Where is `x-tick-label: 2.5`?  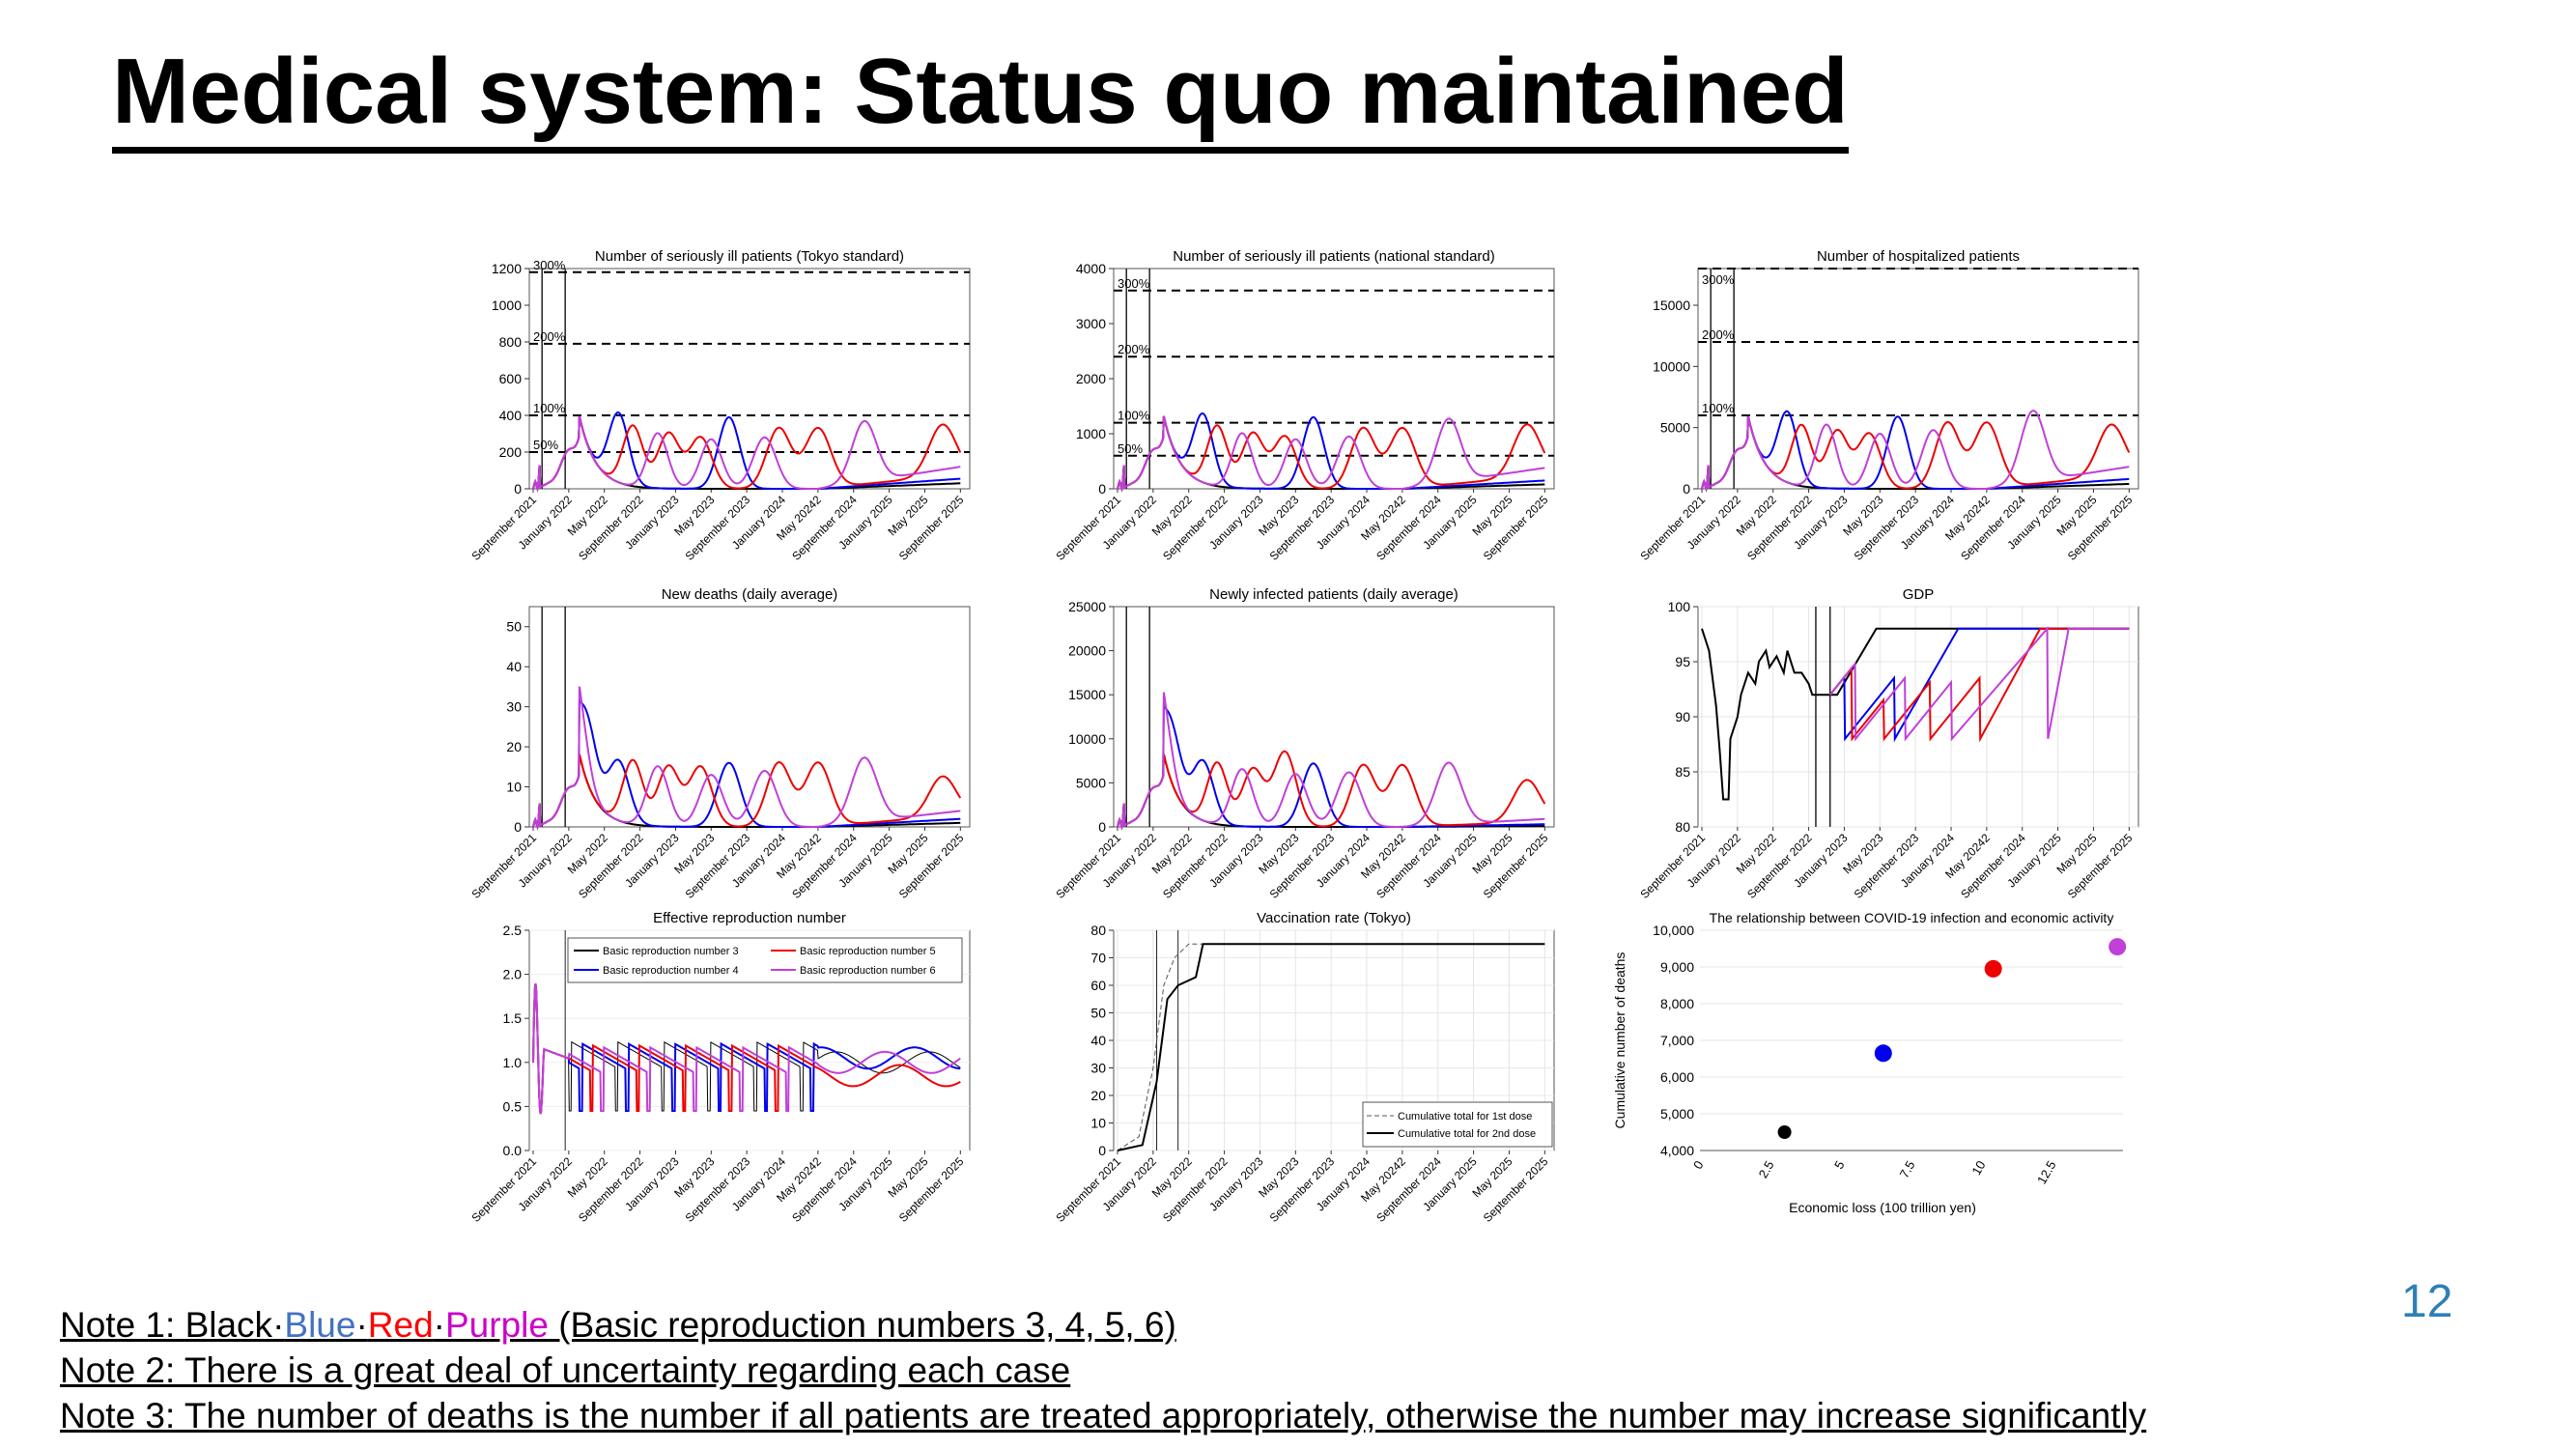 x-tick-label: 2.5 is located at coordinates (1766, 1169).